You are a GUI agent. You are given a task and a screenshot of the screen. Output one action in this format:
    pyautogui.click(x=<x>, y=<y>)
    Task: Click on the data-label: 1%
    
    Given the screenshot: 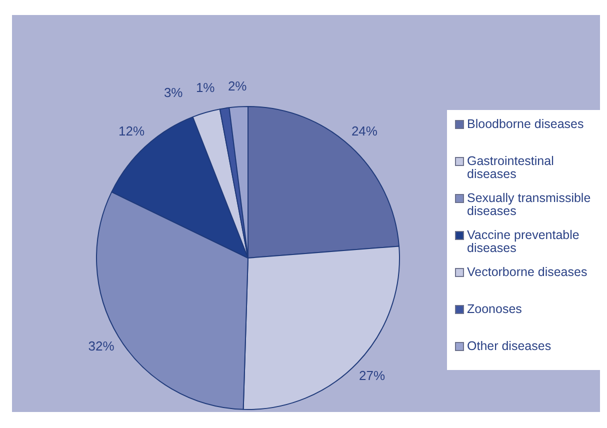 What is the action you would take?
    pyautogui.click(x=206, y=88)
    